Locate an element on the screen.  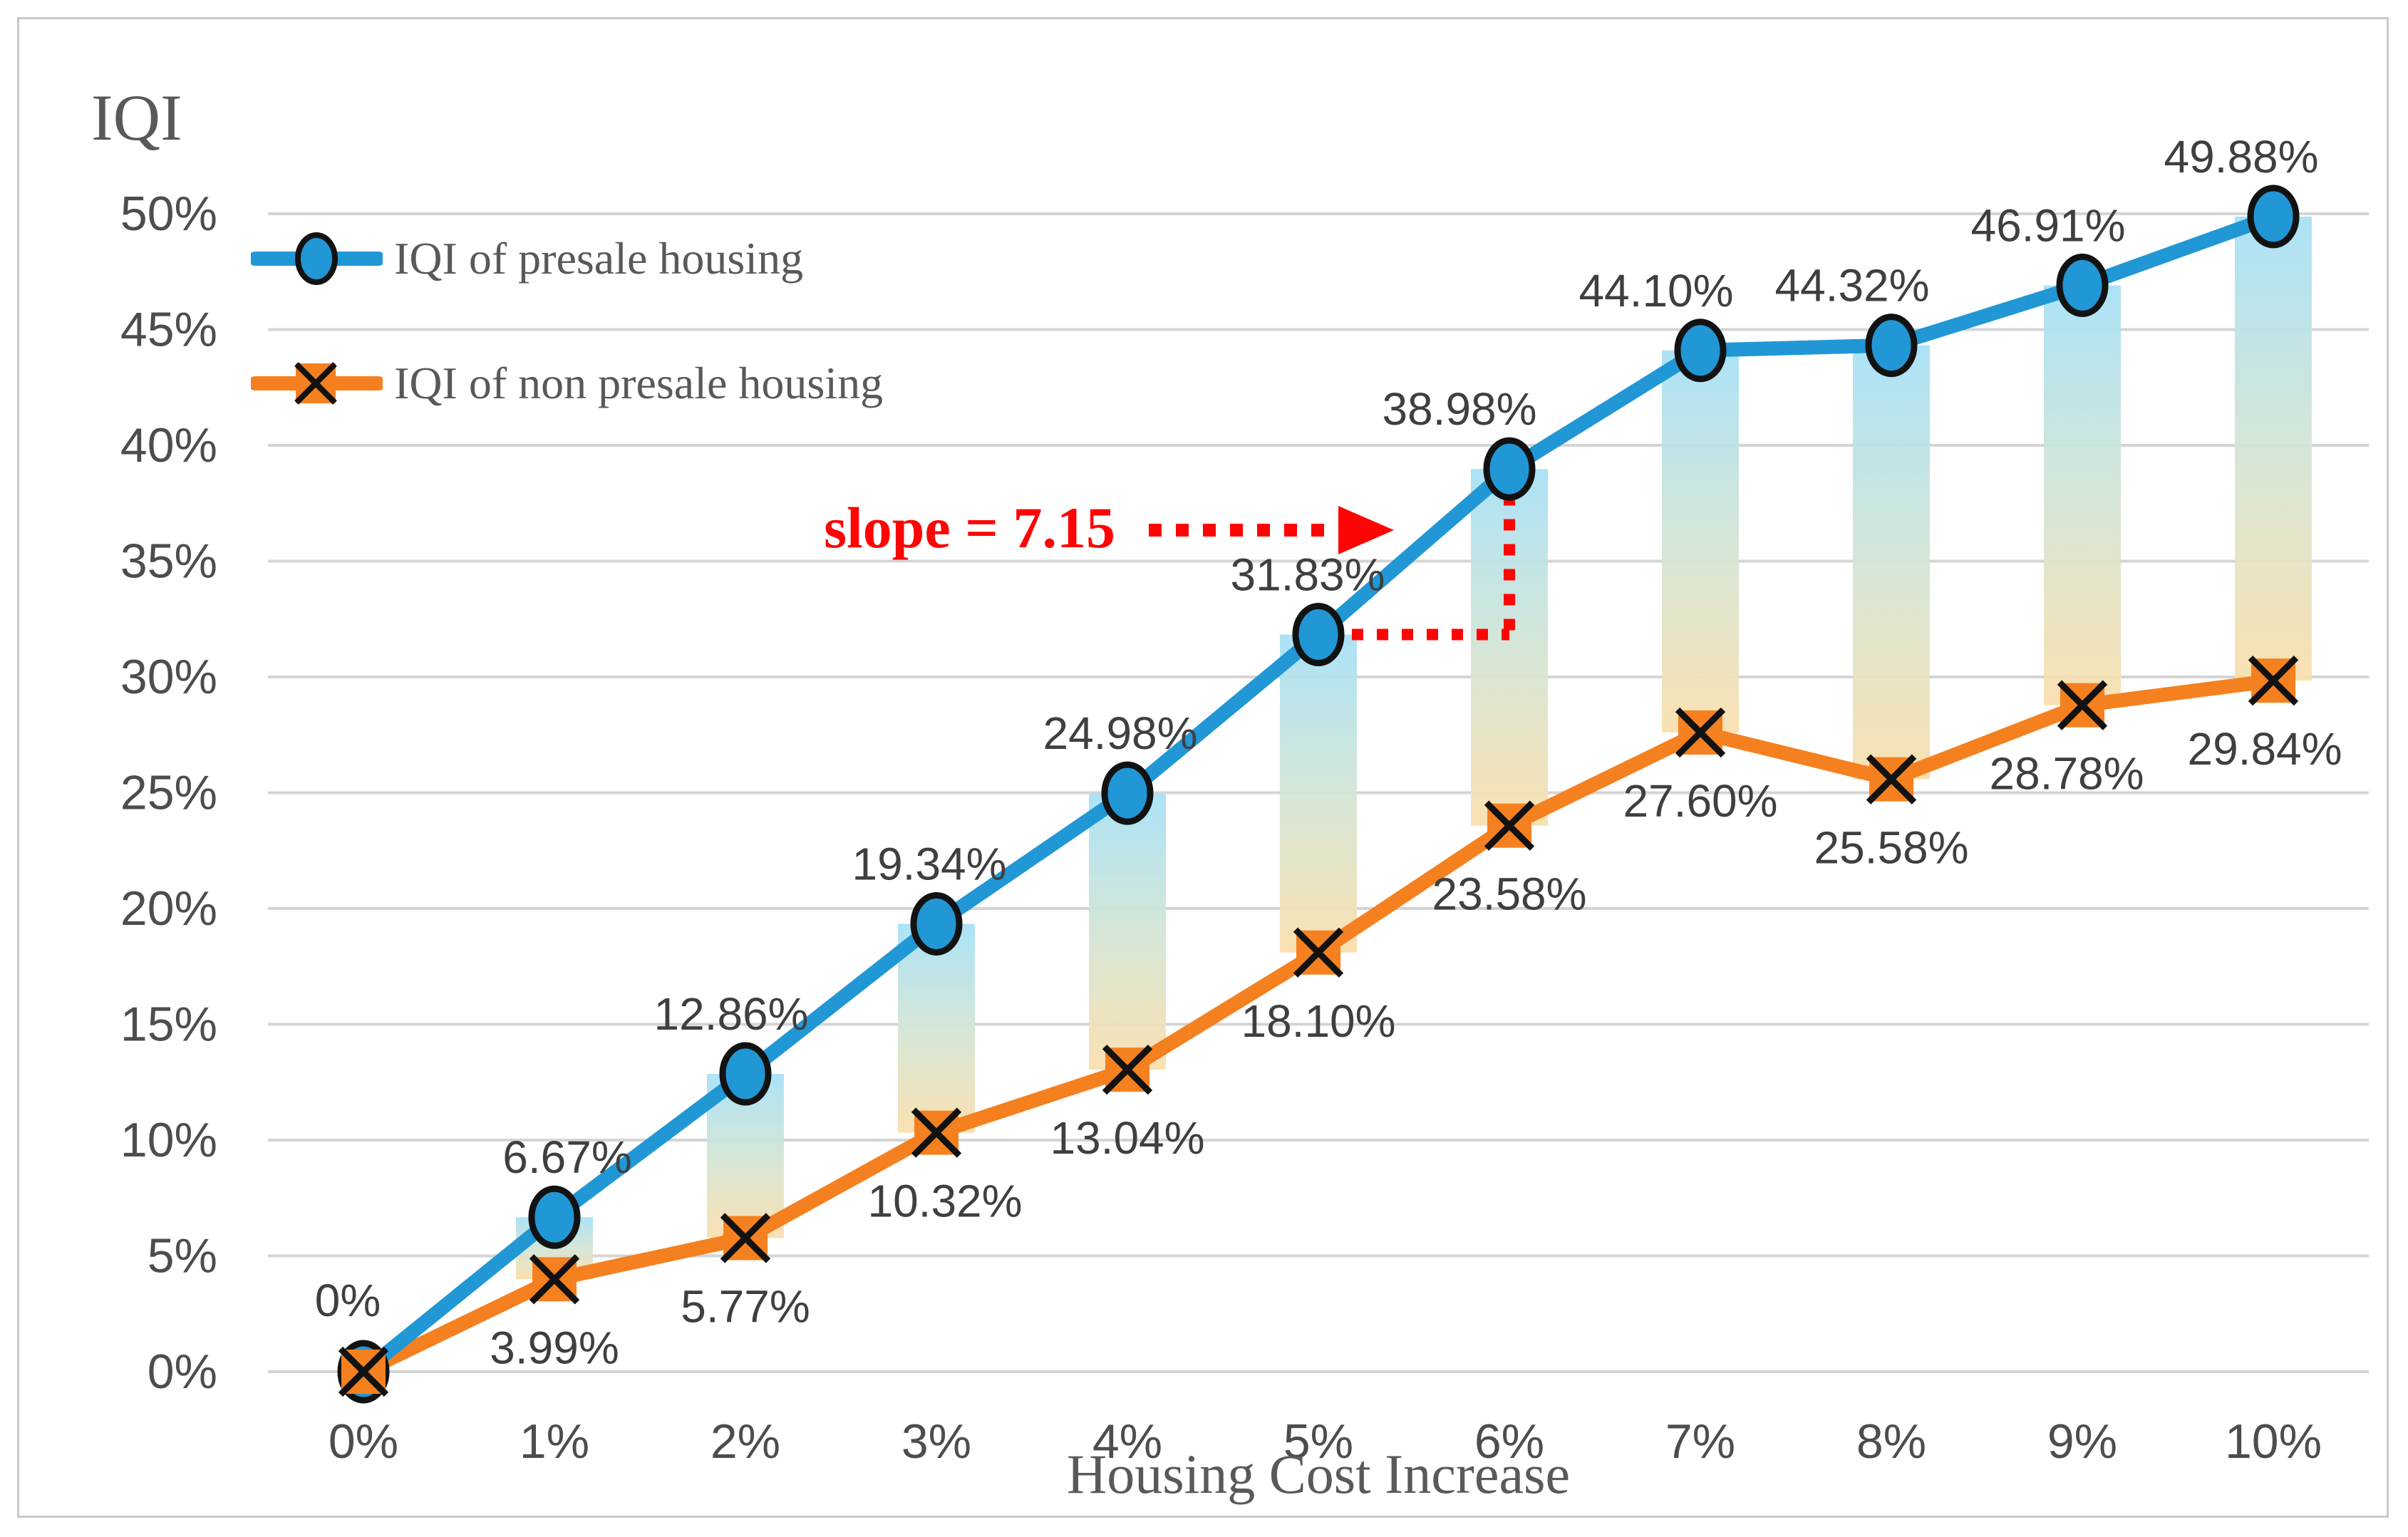
non-presale-data-label: 3.99% is located at coordinates (554, 1347).